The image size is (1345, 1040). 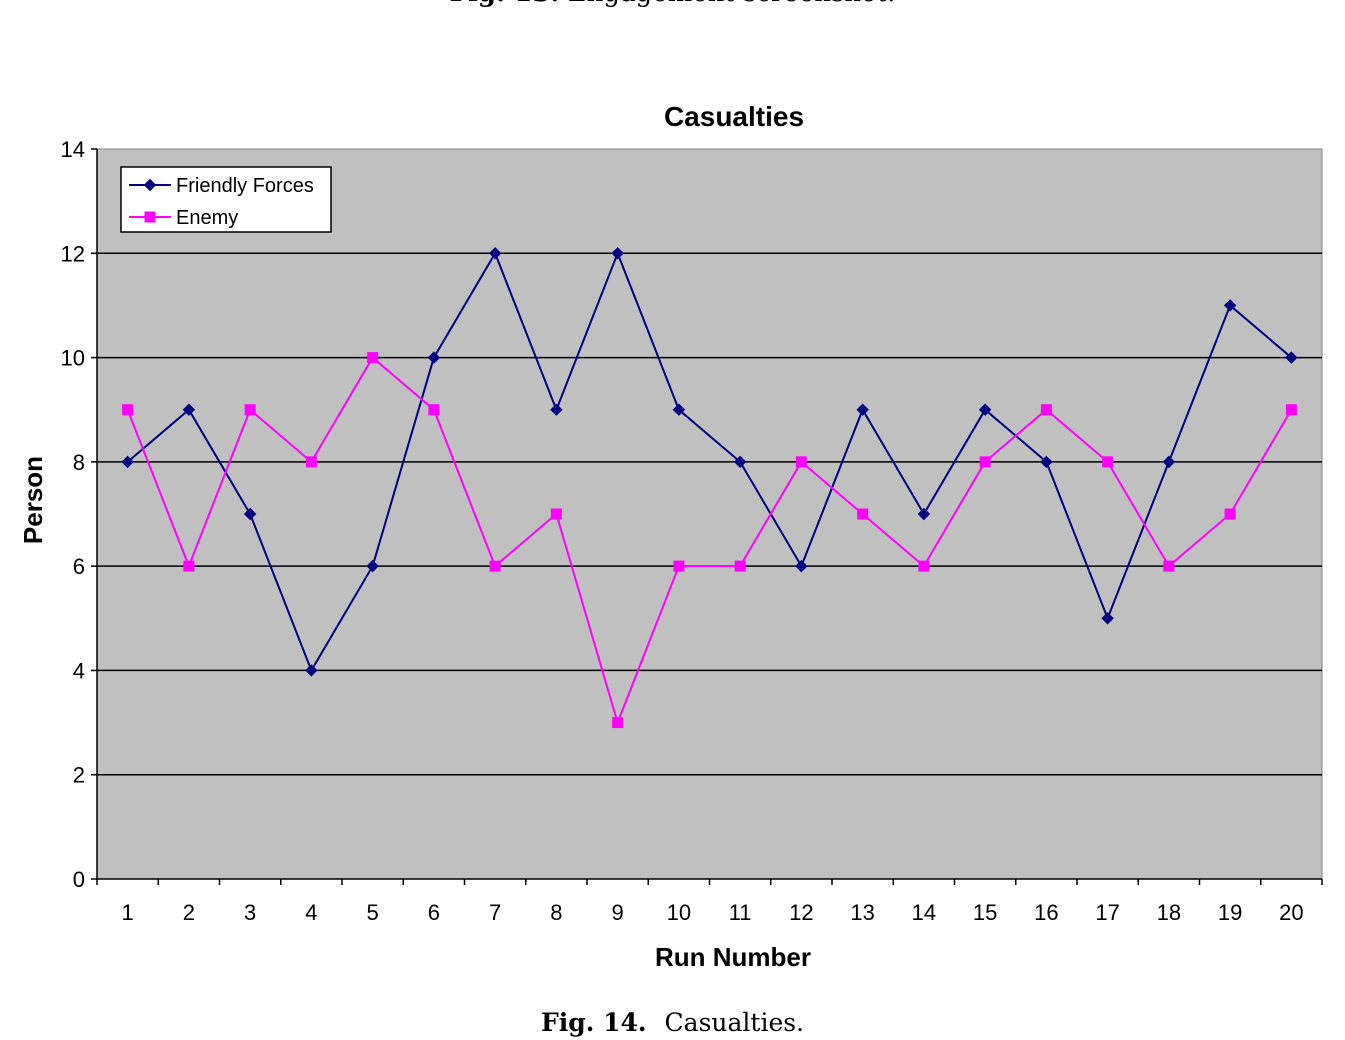 What do you see at coordinates (250, 912) in the screenshot?
I see `x-tick-label: 3` at bounding box center [250, 912].